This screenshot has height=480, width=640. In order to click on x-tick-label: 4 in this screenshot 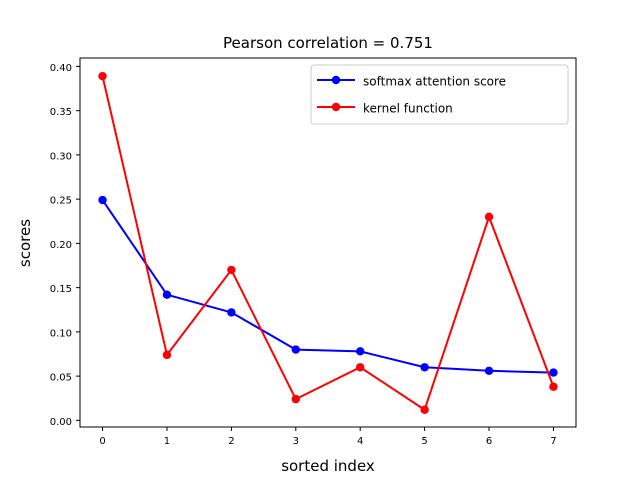, I will do `click(360, 441)`.